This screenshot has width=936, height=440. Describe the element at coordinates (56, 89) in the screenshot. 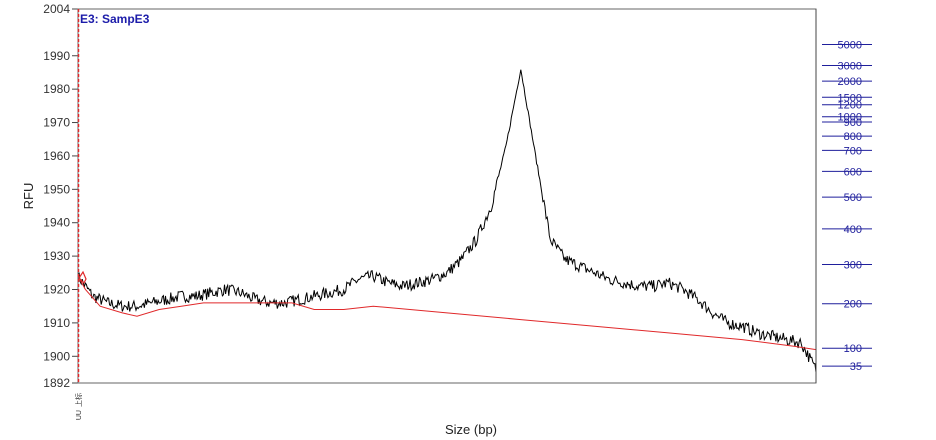

I see `y-tick-label: 1980` at that location.